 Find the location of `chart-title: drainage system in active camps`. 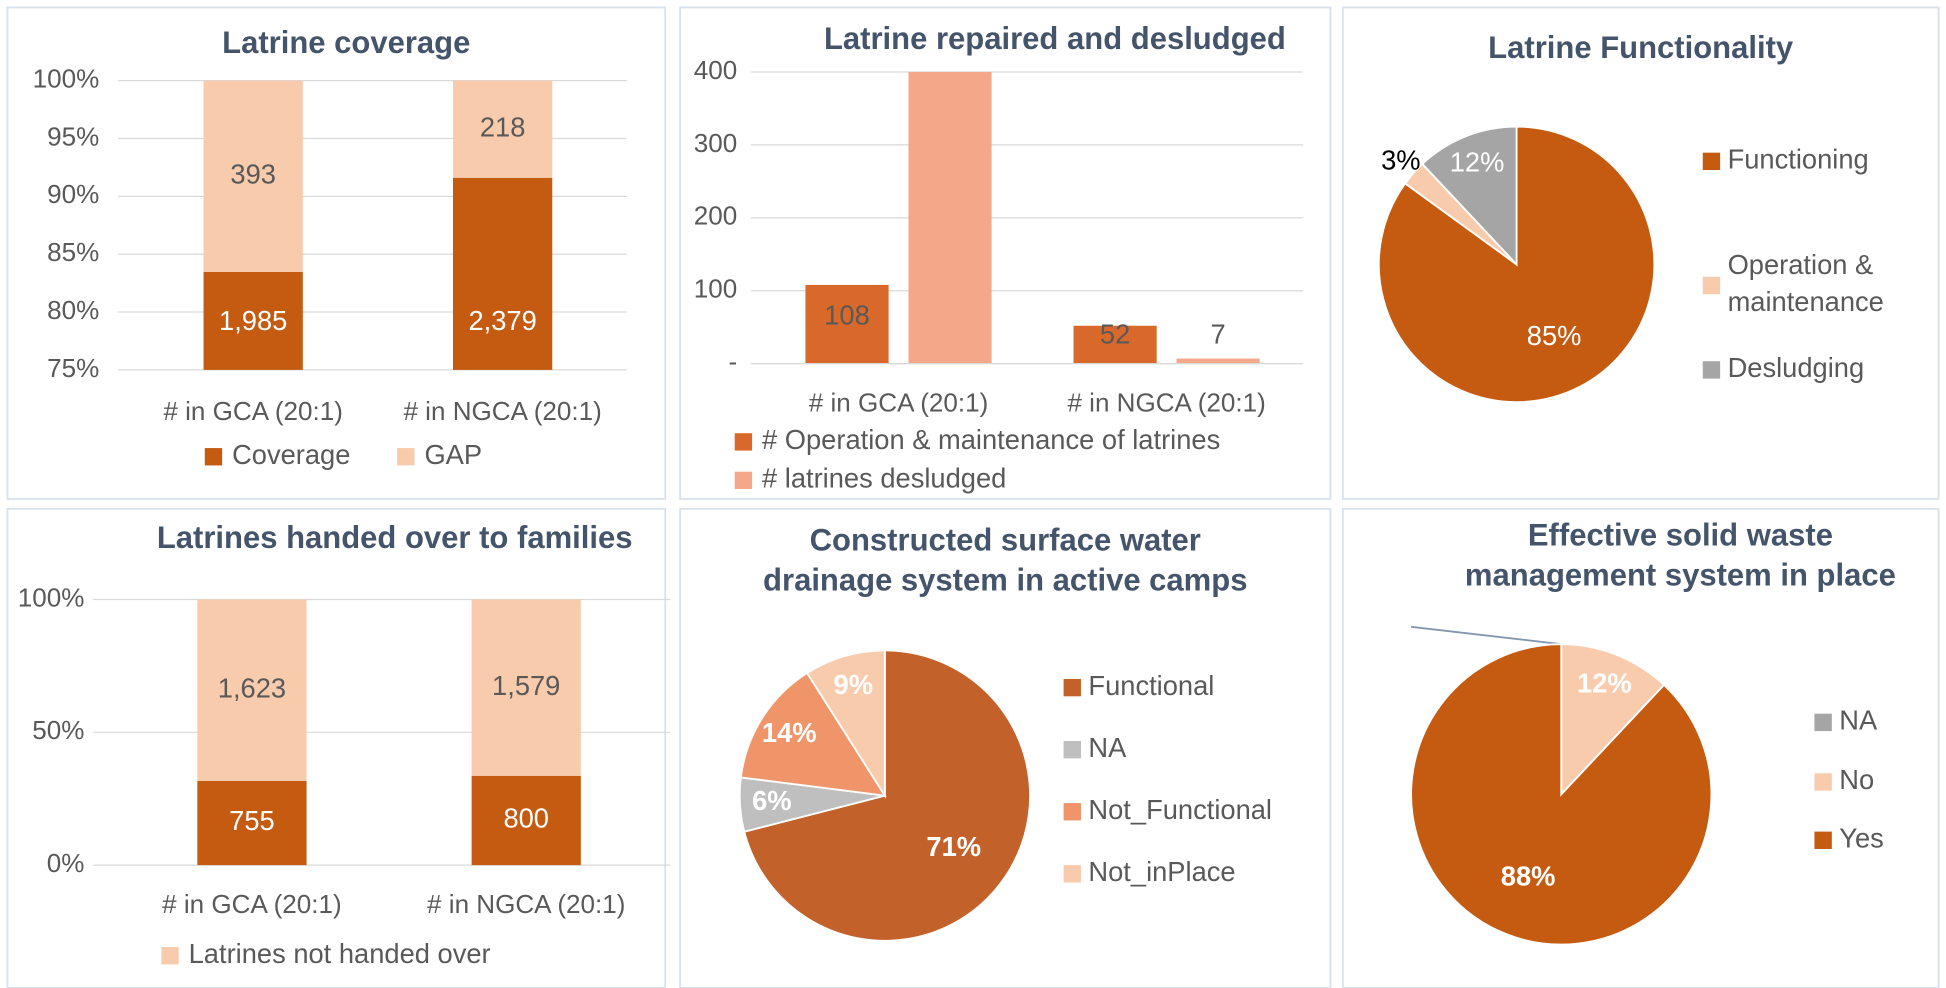

chart-title: drainage system in active camps is located at coordinates (1005, 579).